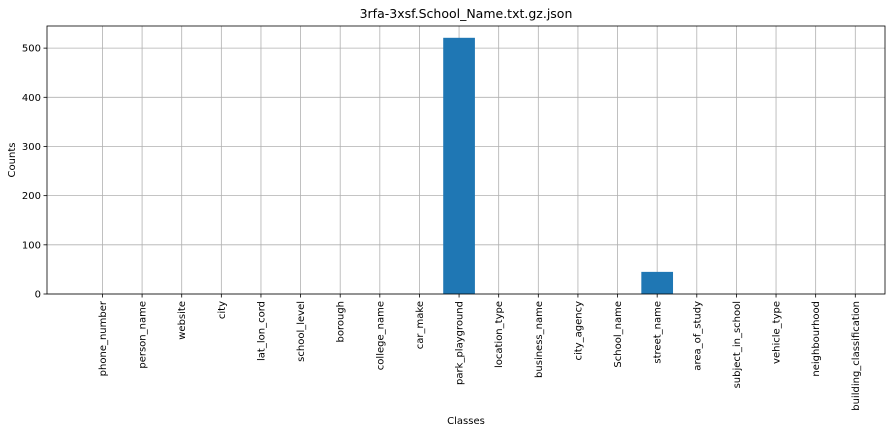 The width and height of the screenshot is (891, 433). I want to click on x-tick-label: street_name, so click(658, 332).